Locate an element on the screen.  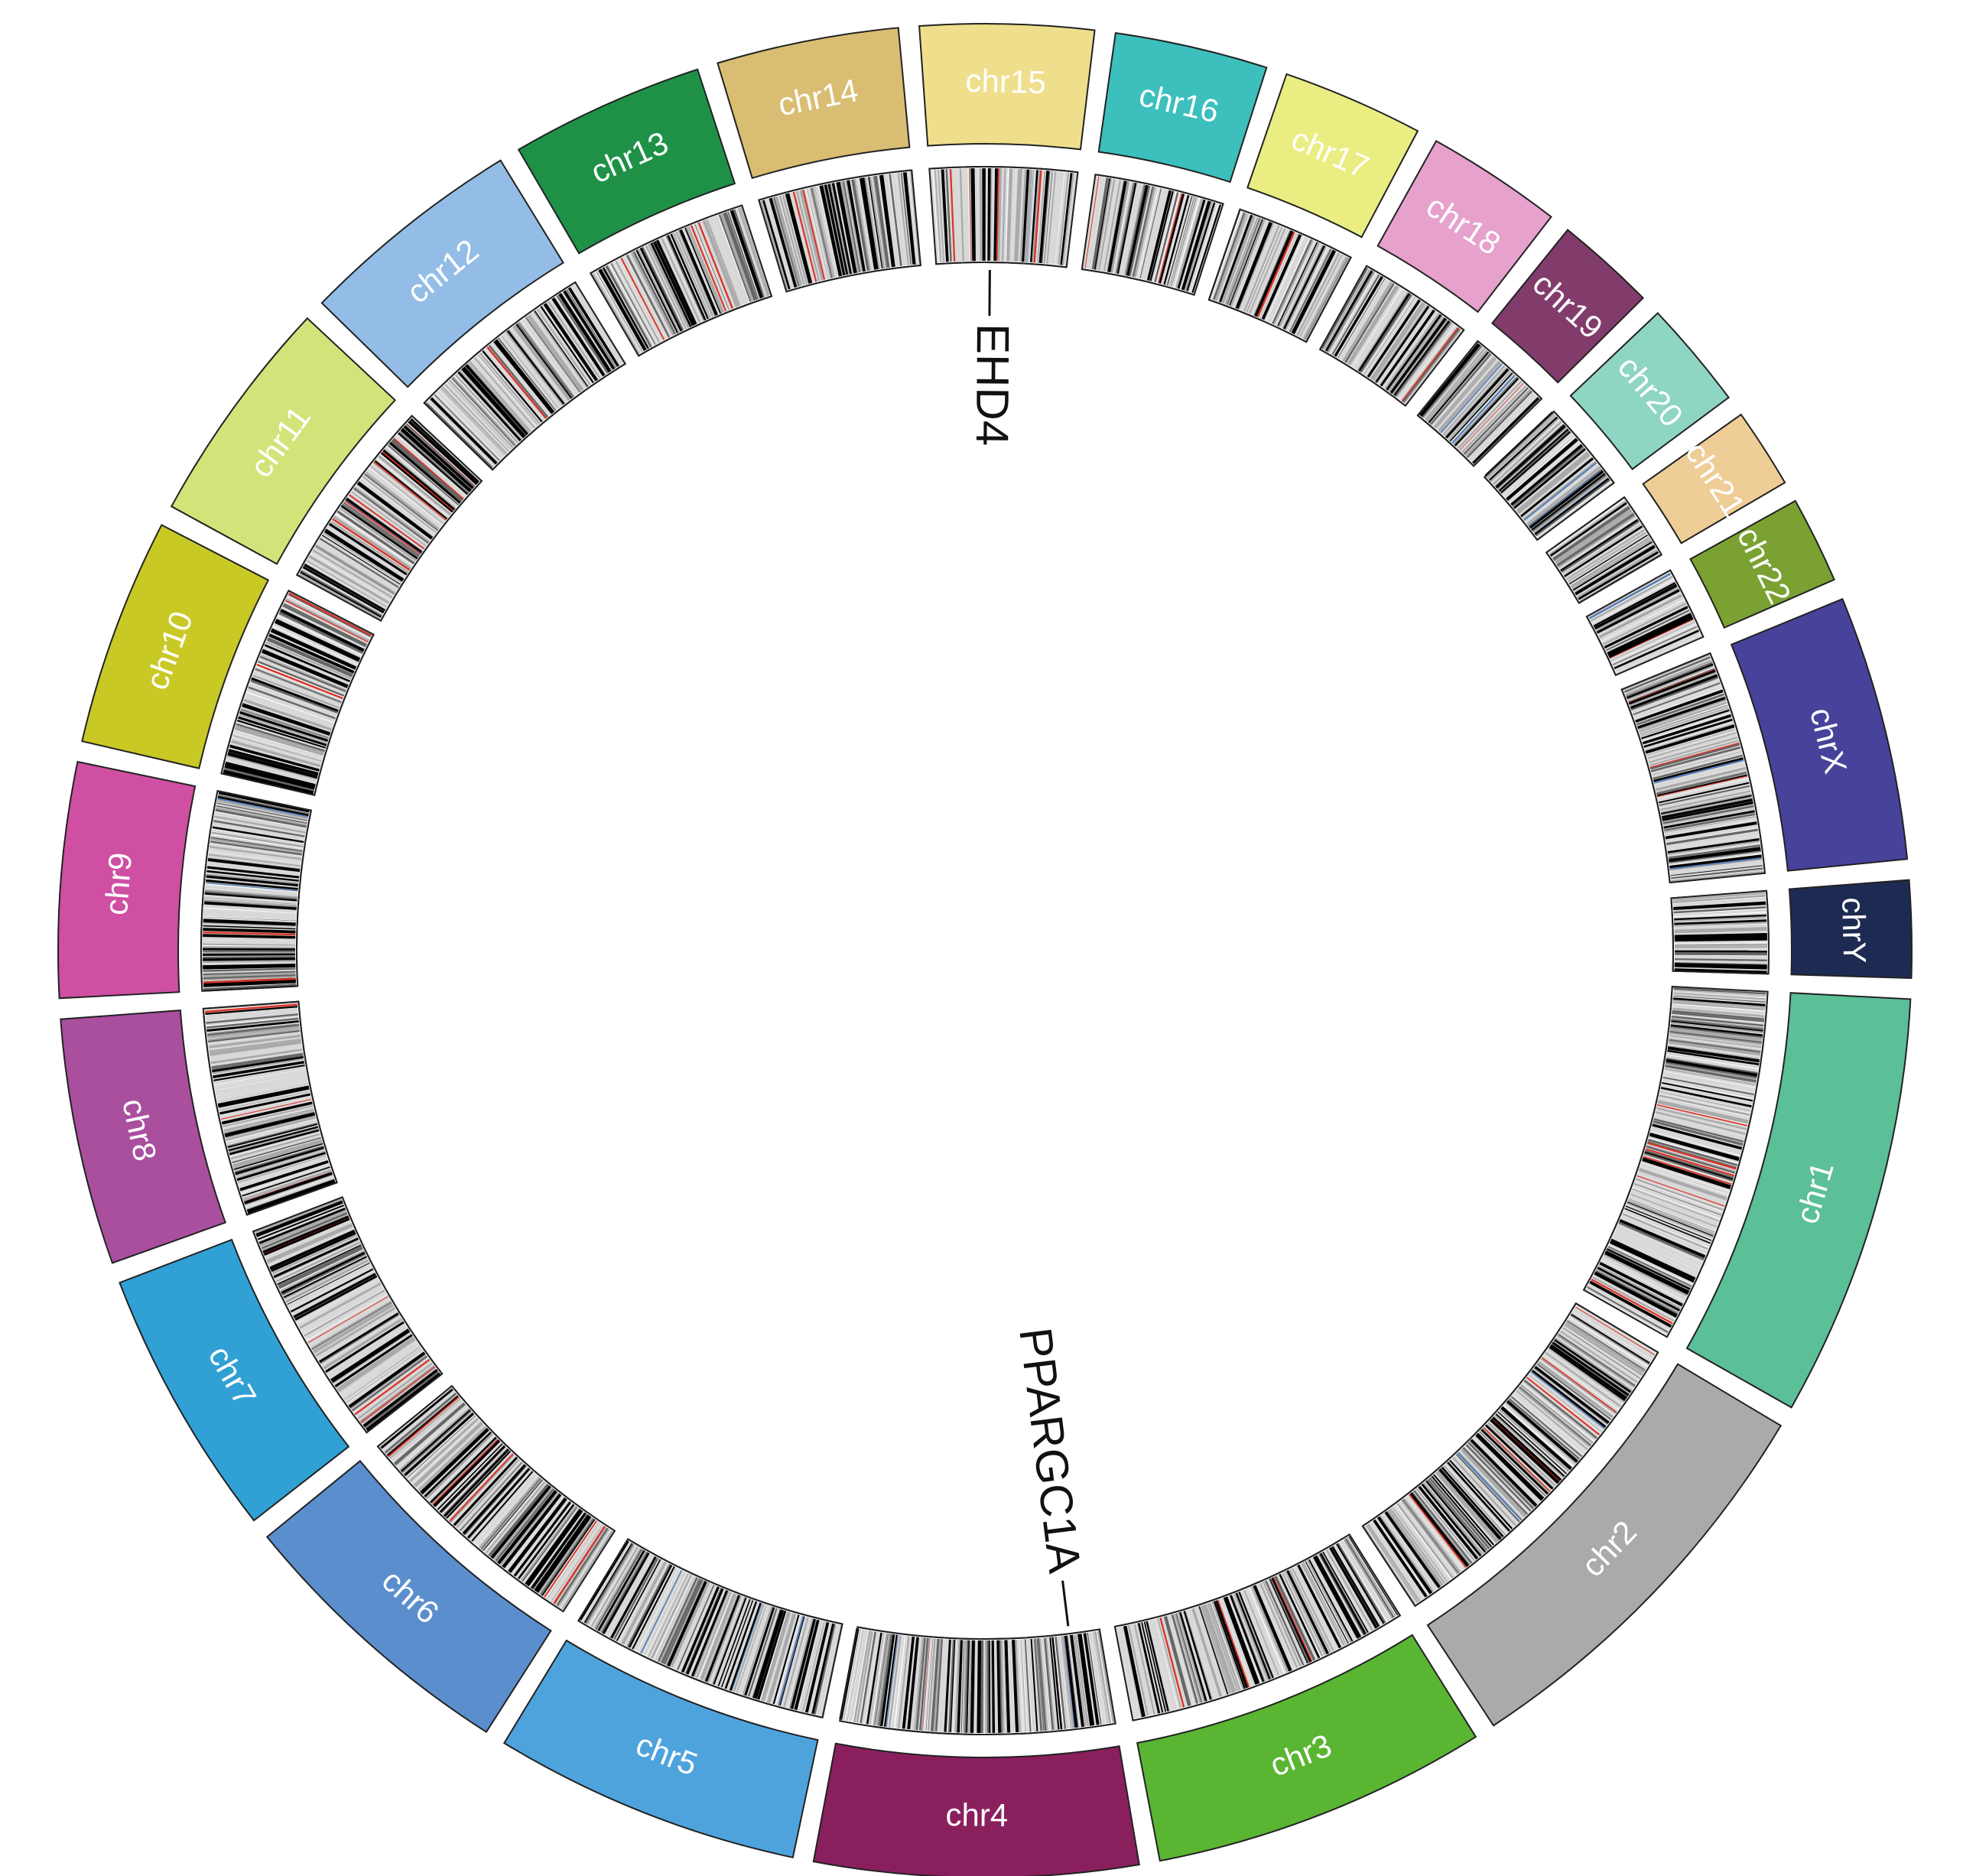
chromosome: chr15 is located at coordinates (1007, 145).